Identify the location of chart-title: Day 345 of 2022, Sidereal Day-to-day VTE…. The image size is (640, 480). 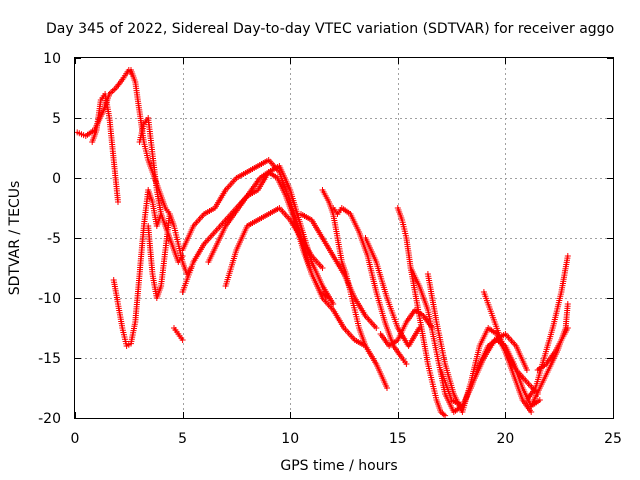
(330, 29).